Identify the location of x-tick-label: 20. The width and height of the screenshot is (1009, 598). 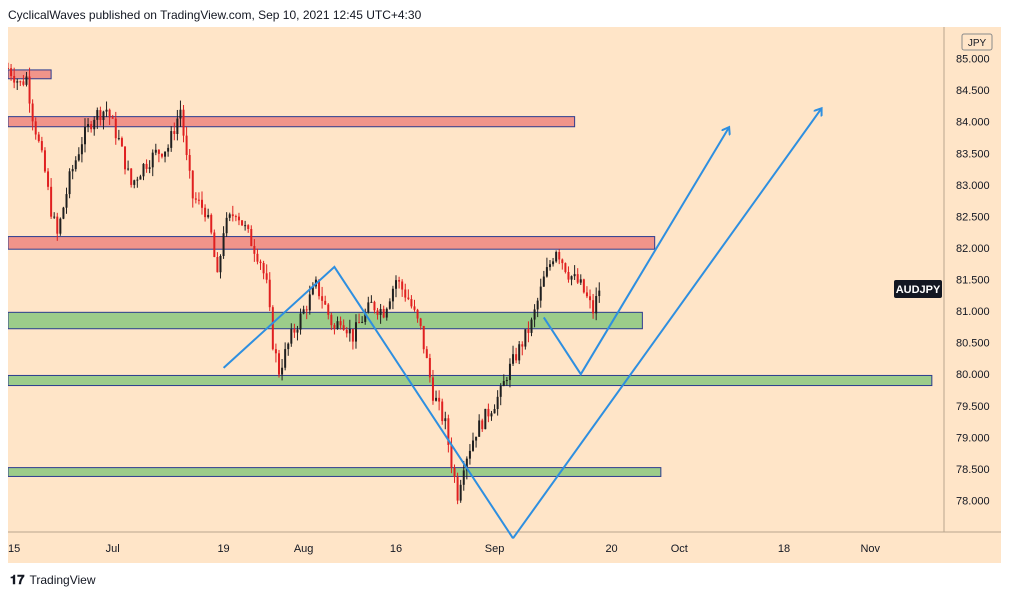
(611, 549).